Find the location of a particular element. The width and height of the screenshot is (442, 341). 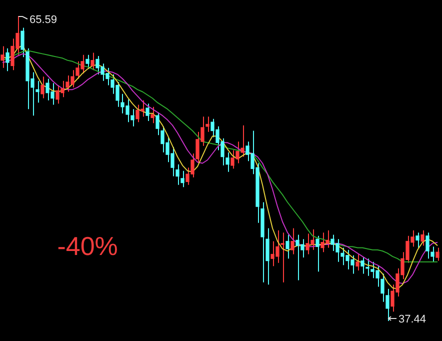

annotation: -40% is located at coordinates (87, 245).